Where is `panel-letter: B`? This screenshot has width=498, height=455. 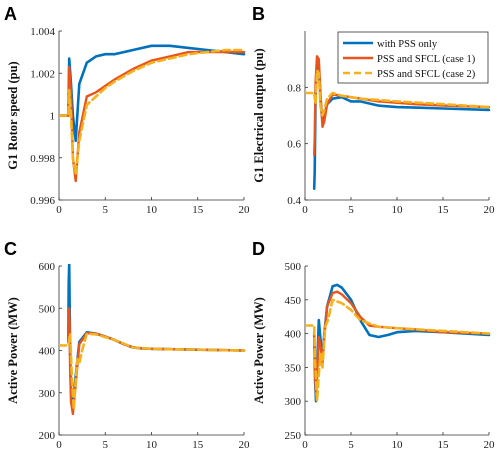
panel-letter: B is located at coordinates (258, 14).